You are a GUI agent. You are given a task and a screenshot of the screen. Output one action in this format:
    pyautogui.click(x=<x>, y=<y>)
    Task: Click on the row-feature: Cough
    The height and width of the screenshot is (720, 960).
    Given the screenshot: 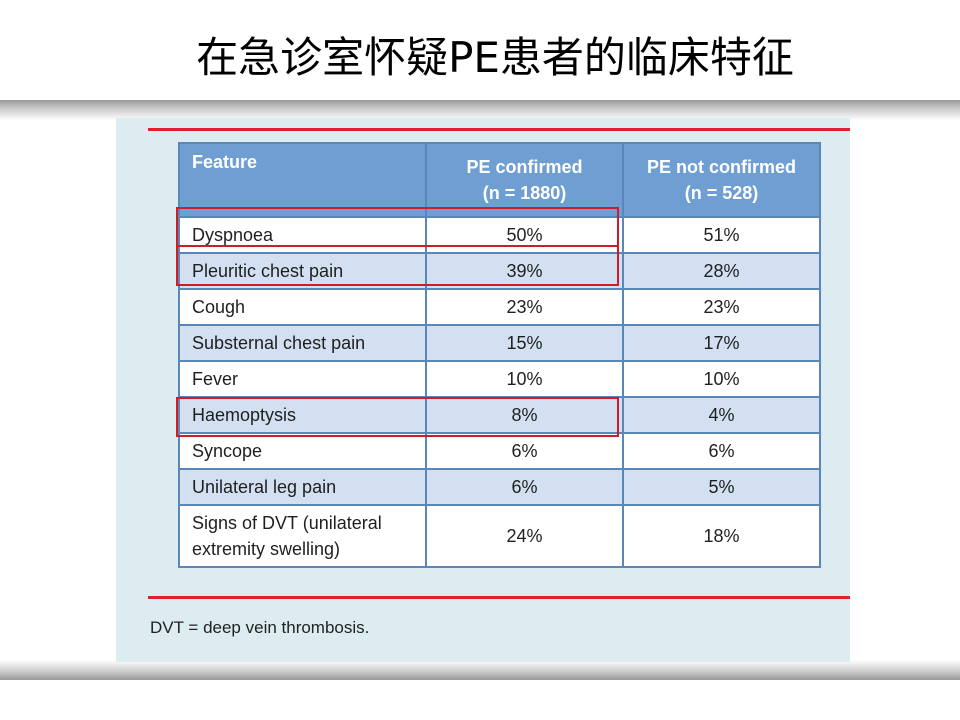 What is the action you would take?
    pyautogui.click(x=302, y=307)
    